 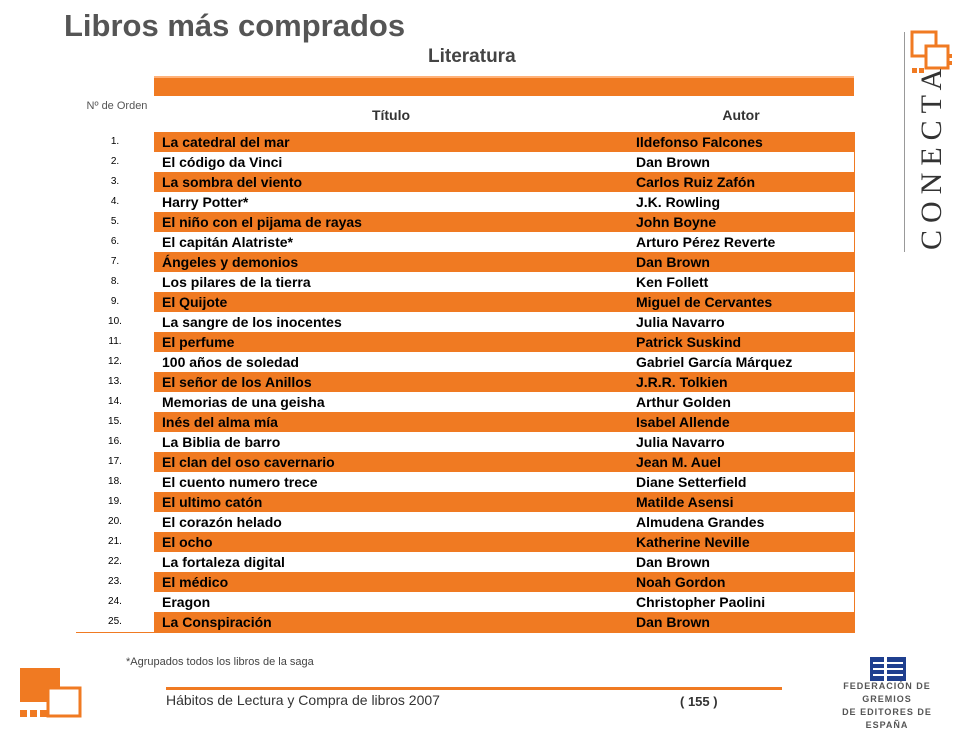 I want to click on footnote: *Agrupados todos los libros de la saga, so click(x=220, y=662).